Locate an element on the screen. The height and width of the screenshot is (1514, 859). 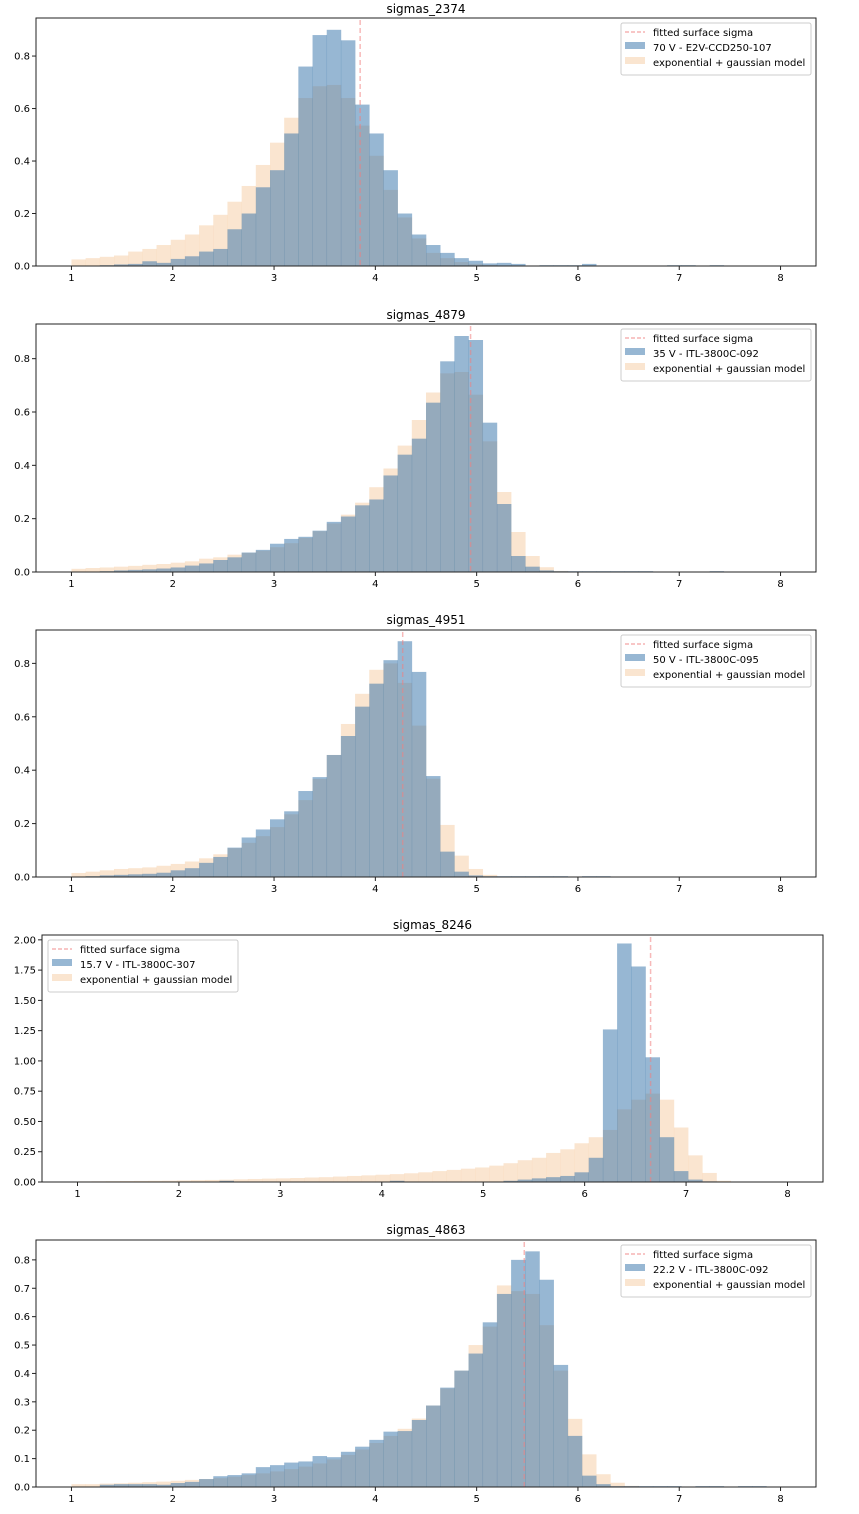
legend-label: exponential + gaussian model is located at coordinates (729, 369).